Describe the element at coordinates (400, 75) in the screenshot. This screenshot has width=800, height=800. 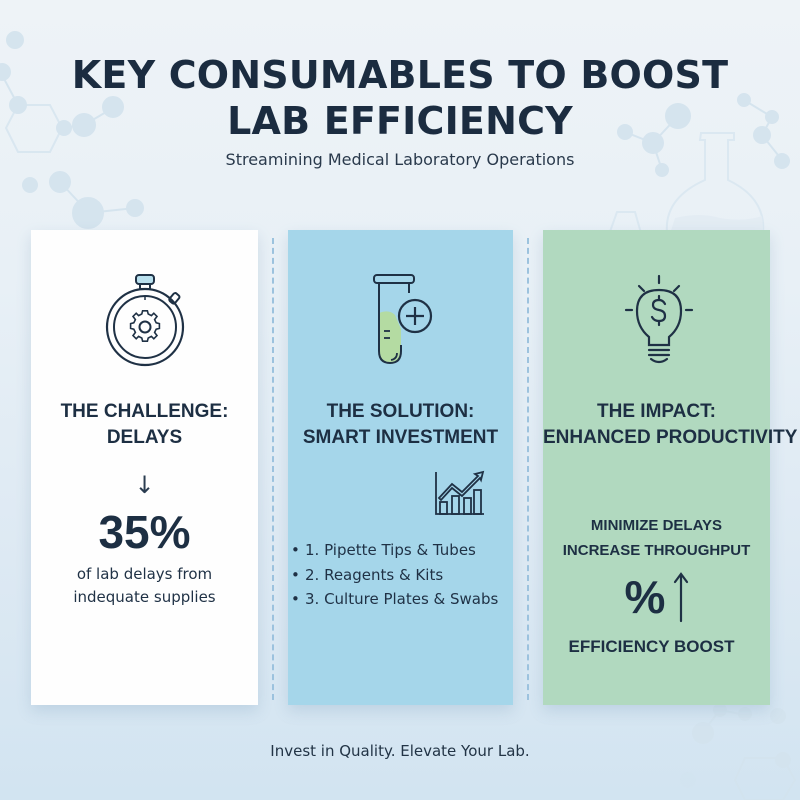
I see `title-line-1: KEY CONSUMABLES TO BOOST` at that location.